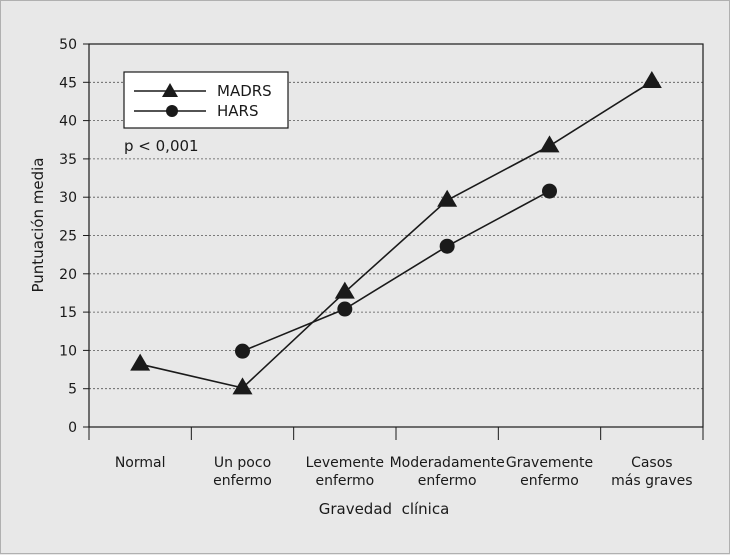  What do you see at coordinates (242, 472) in the screenshot?
I see `x-tick-label: Un poco enfermo` at bounding box center [242, 472].